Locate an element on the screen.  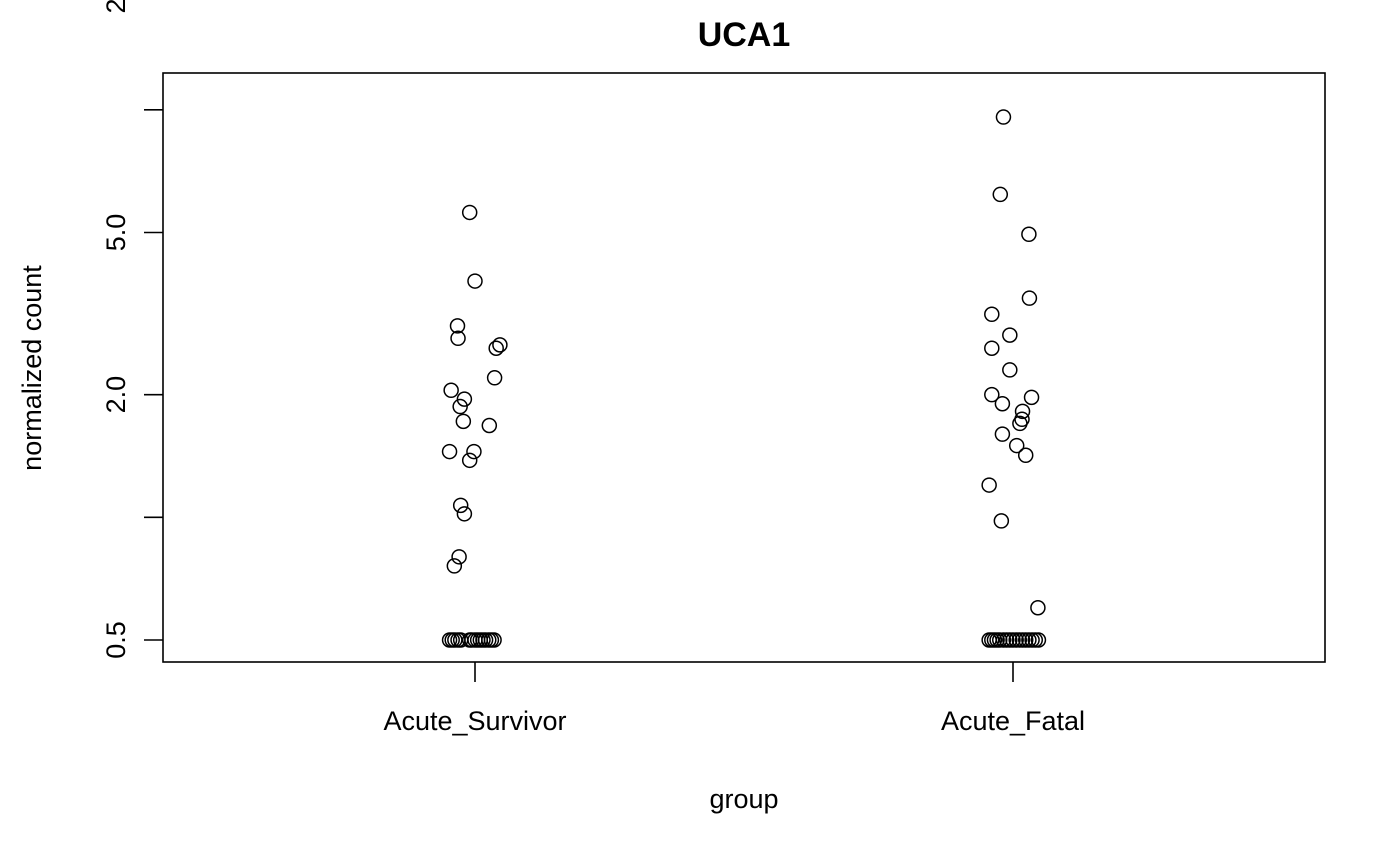
x-tick-label: Acute_Fatal is located at coordinates (1013, 721).